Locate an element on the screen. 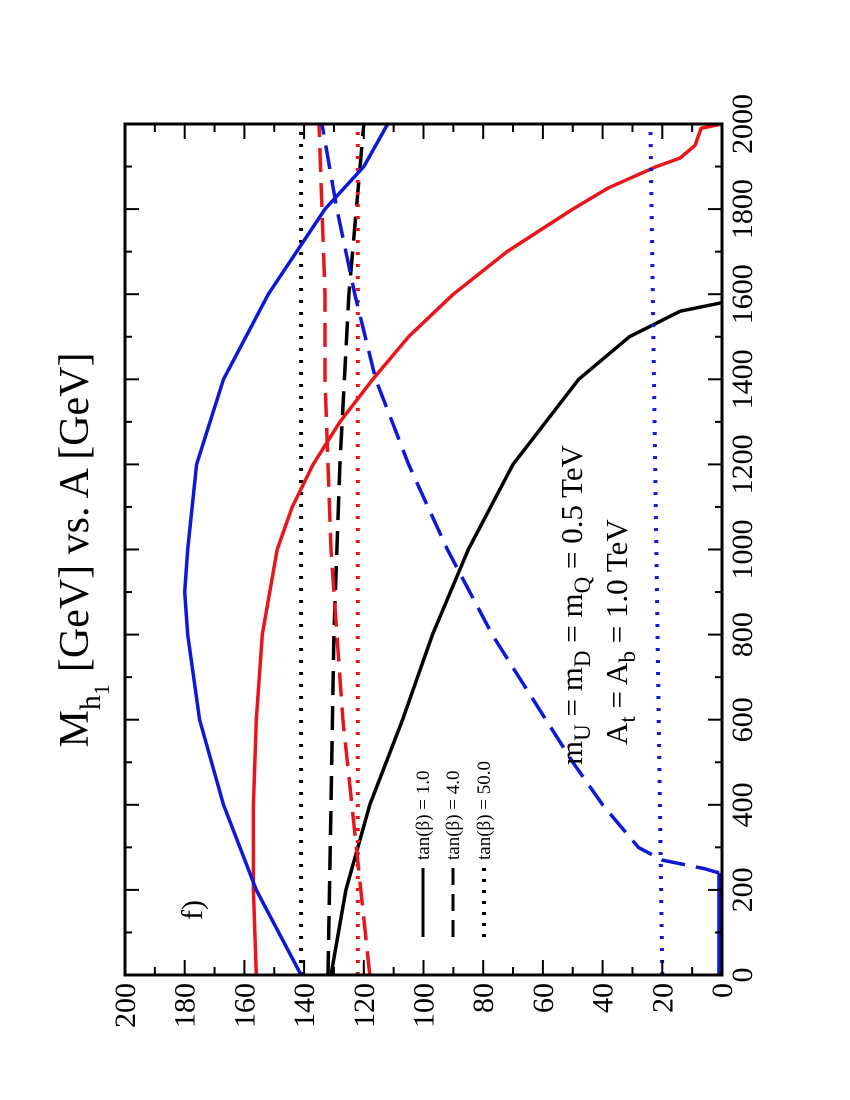 This screenshot has width=850, height=1100. legend-label: tan(β) = 4.0 is located at coordinates (453, 816).